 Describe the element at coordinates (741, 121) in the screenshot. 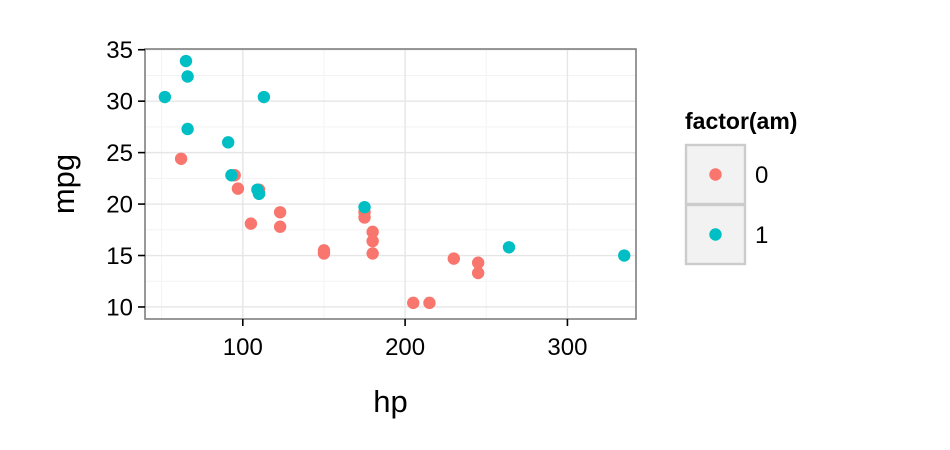

I see `legend-title: factor(am)` at that location.